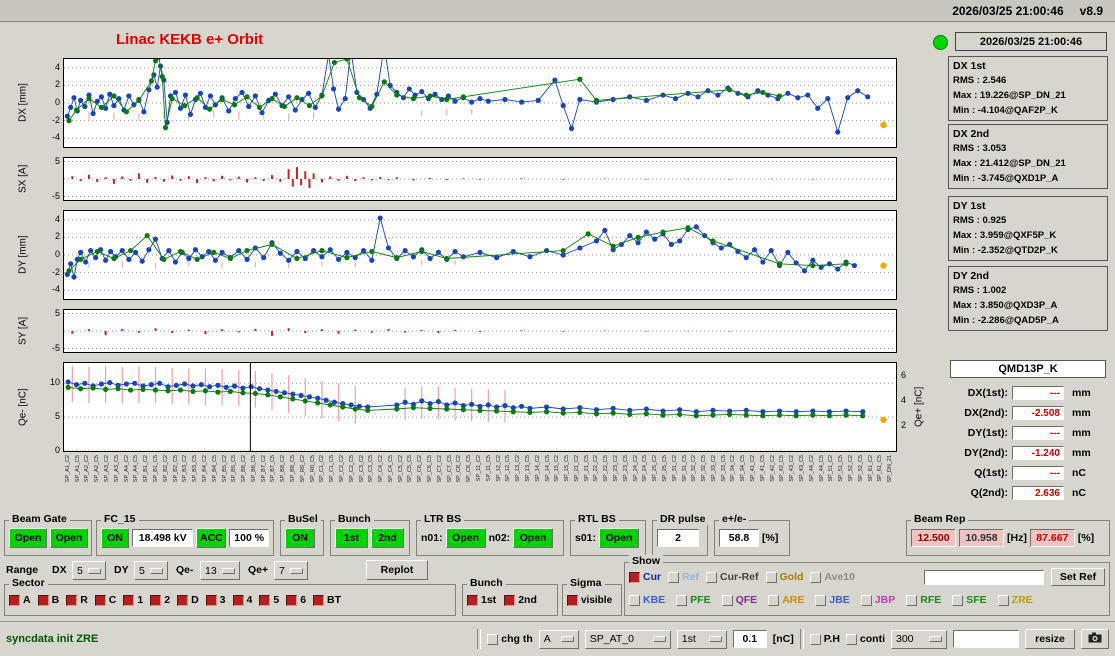 This screenshot has width=1115, height=656. What do you see at coordinates (877, 600) in the screenshot?
I see `show-toggle-jbp: JBP` at bounding box center [877, 600].